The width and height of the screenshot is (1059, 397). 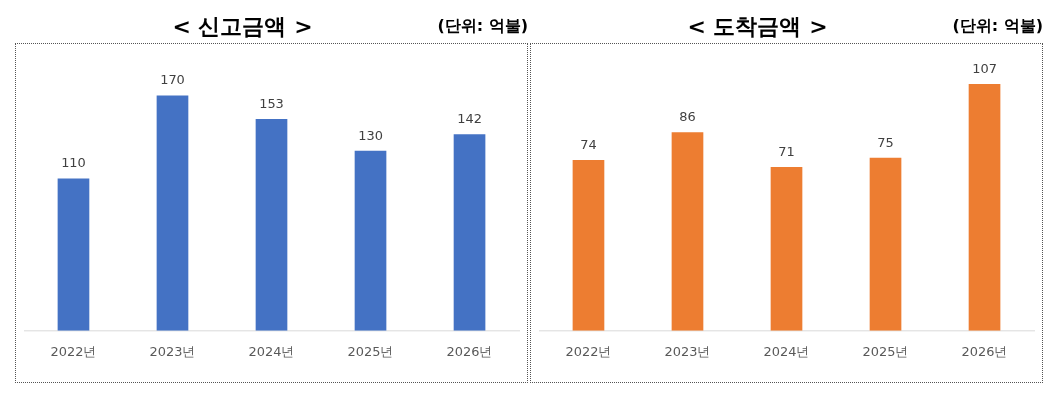 What do you see at coordinates (469, 119) in the screenshot?
I see `data-label: 142` at bounding box center [469, 119].